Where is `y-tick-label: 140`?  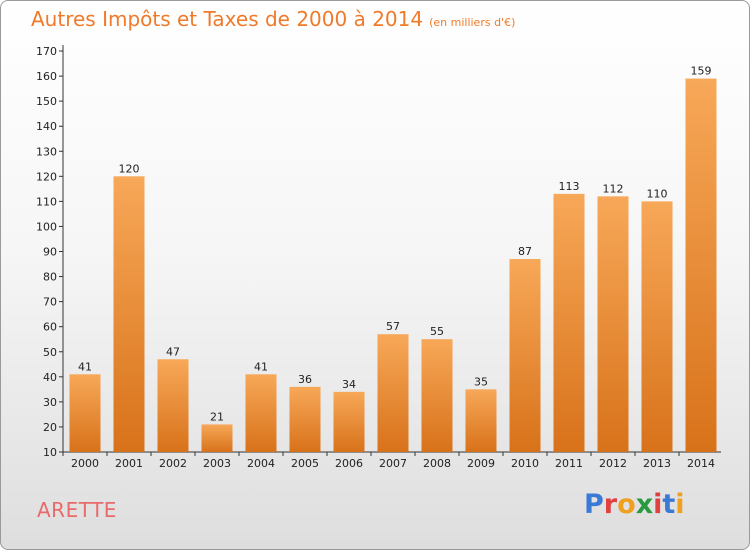
y-tick-label: 140 is located at coordinates (46, 126).